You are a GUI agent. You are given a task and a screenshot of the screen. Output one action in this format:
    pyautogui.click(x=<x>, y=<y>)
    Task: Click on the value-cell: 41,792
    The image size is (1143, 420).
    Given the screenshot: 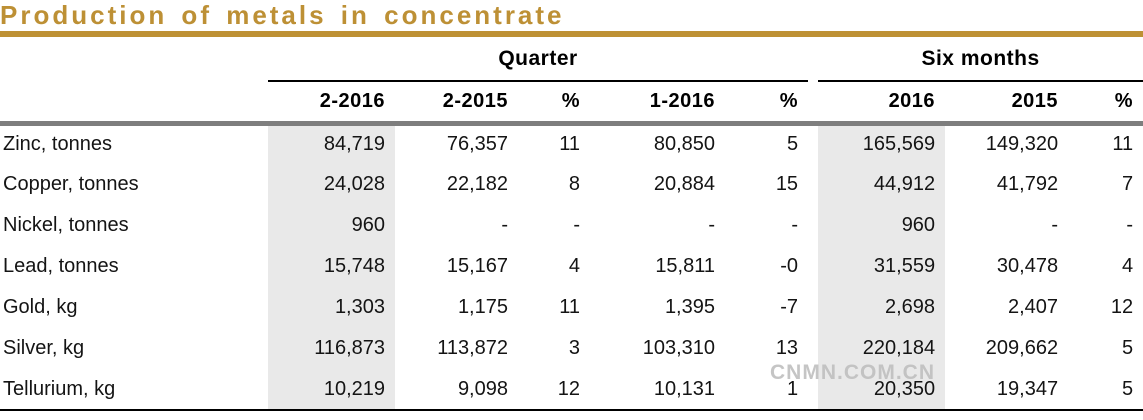 What is the action you would take?
    pyautogui.click(x=1027, y=184)
    